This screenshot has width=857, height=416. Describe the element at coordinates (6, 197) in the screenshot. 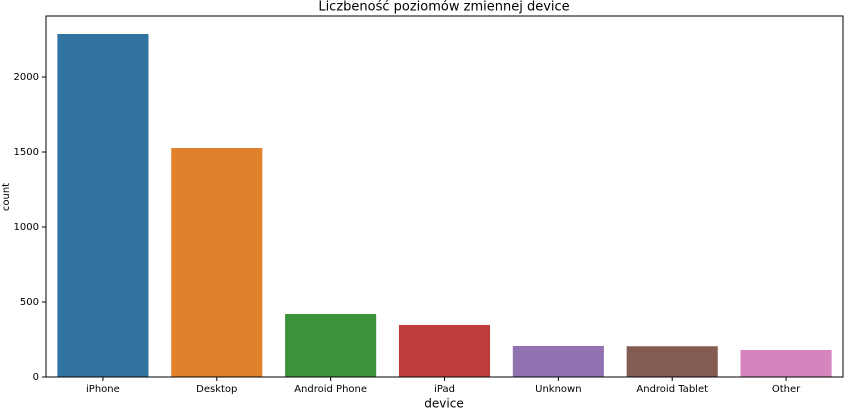

I see `y-axis-label: count` at that location.